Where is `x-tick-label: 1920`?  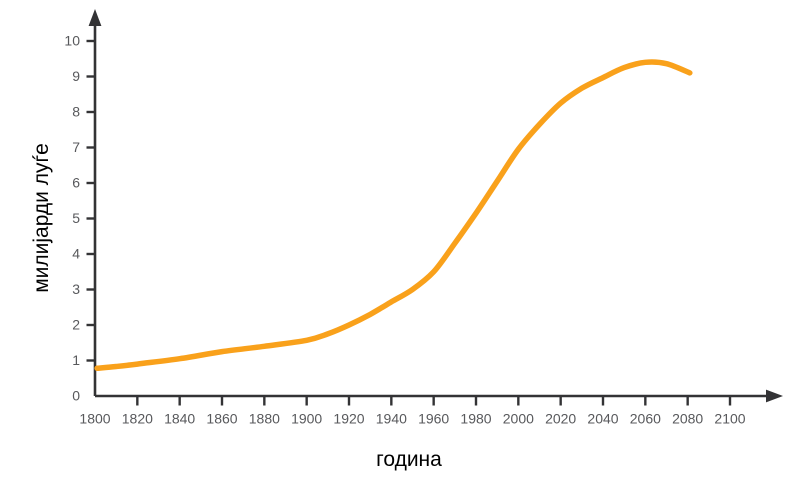
x-tick-label: 1920 is located at coordinates (348, 419).